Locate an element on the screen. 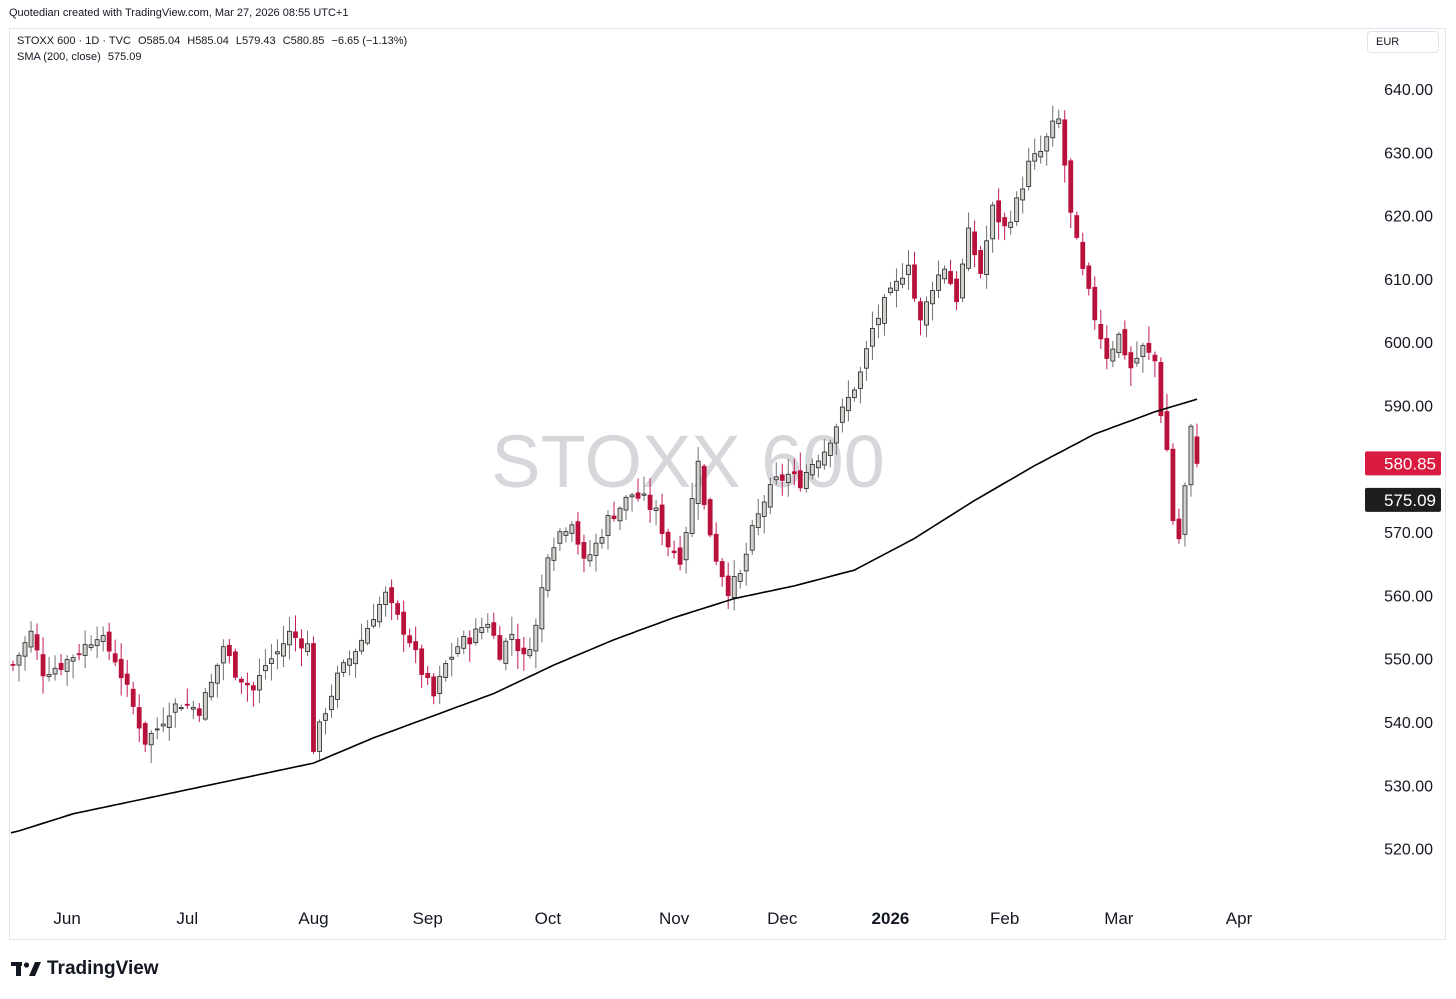  legend-close: C580.85 is located at coordinates (303, 41).